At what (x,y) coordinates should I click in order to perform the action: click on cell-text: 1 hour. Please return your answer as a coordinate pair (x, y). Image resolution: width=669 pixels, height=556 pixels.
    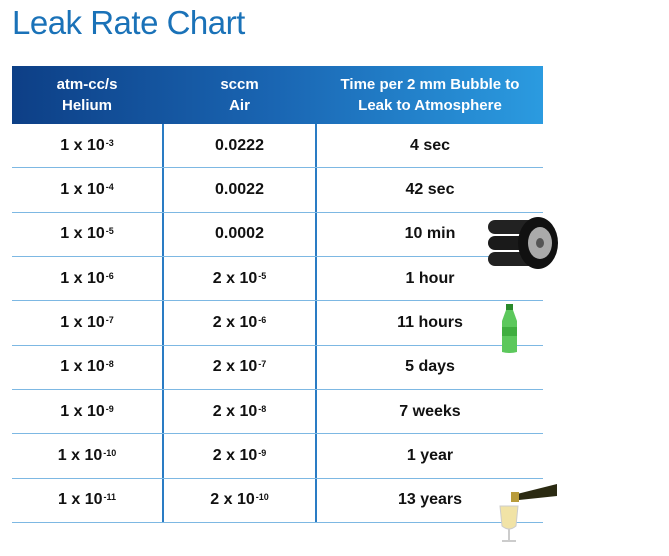
    Looking at the image, I should click on (430, 278).